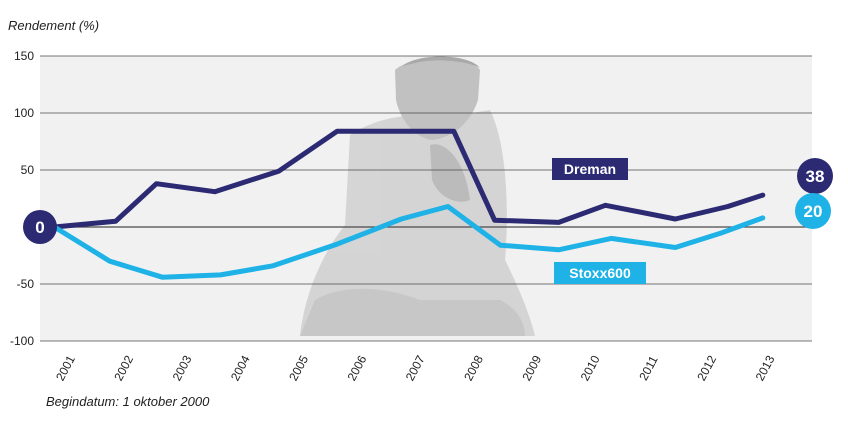 The width and height of the screenshot is (848, 431). What do you see at coordinates (65, 368) in the screenshot?
I see `x-tick-label: 2001` at bounding box center [65, 368].